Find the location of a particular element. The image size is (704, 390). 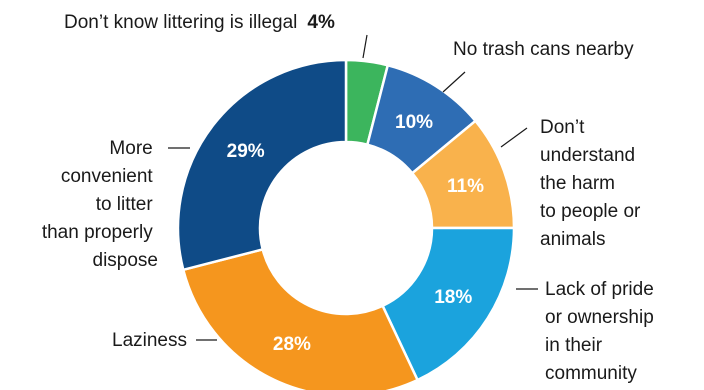

label-pride-line: or ownership is located at coordinates (599, 317).